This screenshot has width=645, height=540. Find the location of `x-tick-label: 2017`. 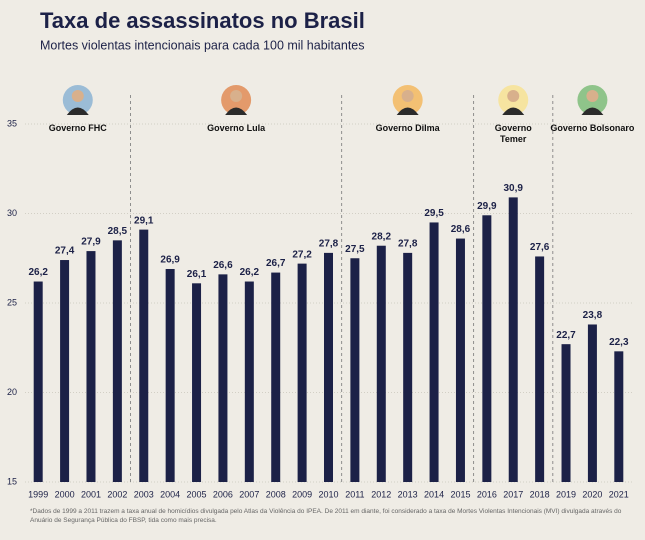

x-tick-label: 2017 is located at coordinates (513, 494).